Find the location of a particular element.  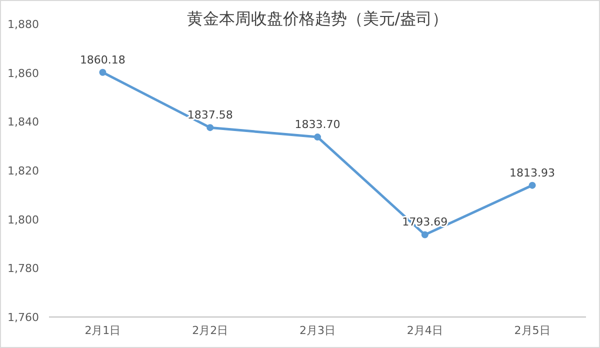

x-tick-label: 2月3日 is located at coordinates (318, 330).